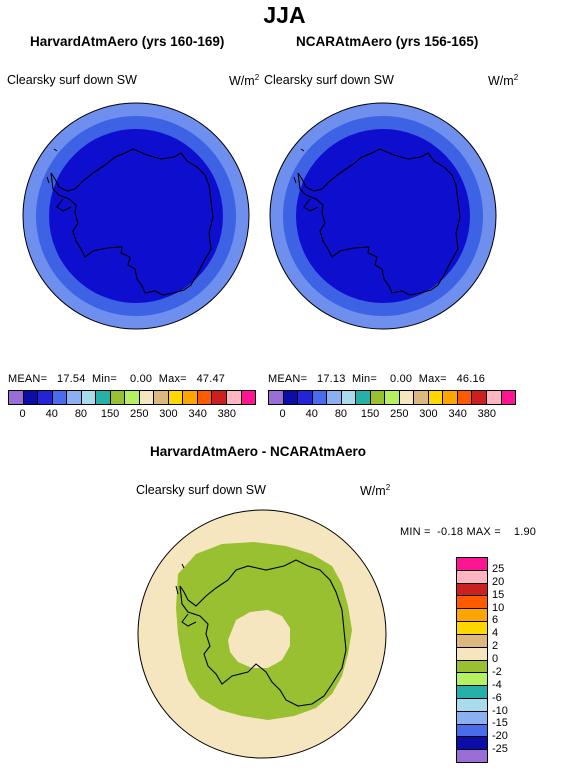 This screenshot has width=569, height=770. I want to click on colorbar-tick-label: 300, so click(428, 414).